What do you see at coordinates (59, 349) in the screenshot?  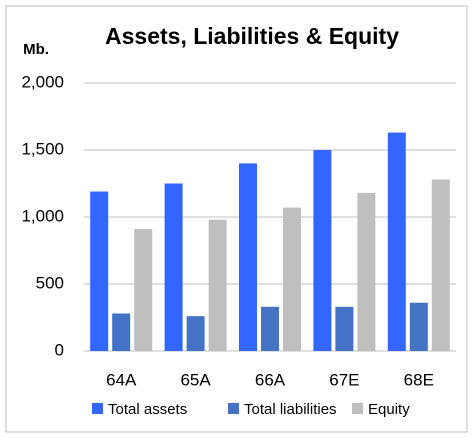 I see `y-tick-label: 0` at bounding box center [59, 349].